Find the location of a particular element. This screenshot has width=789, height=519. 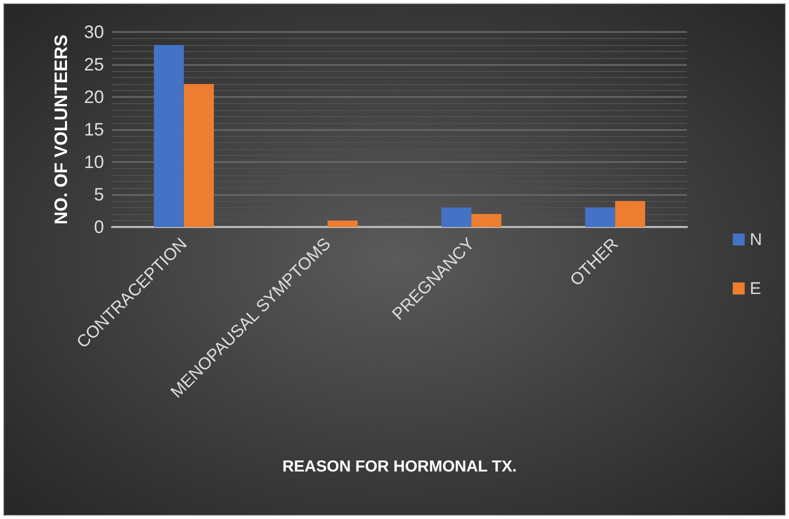

y-tick-label: 15 is located at coordinates (94, 130).